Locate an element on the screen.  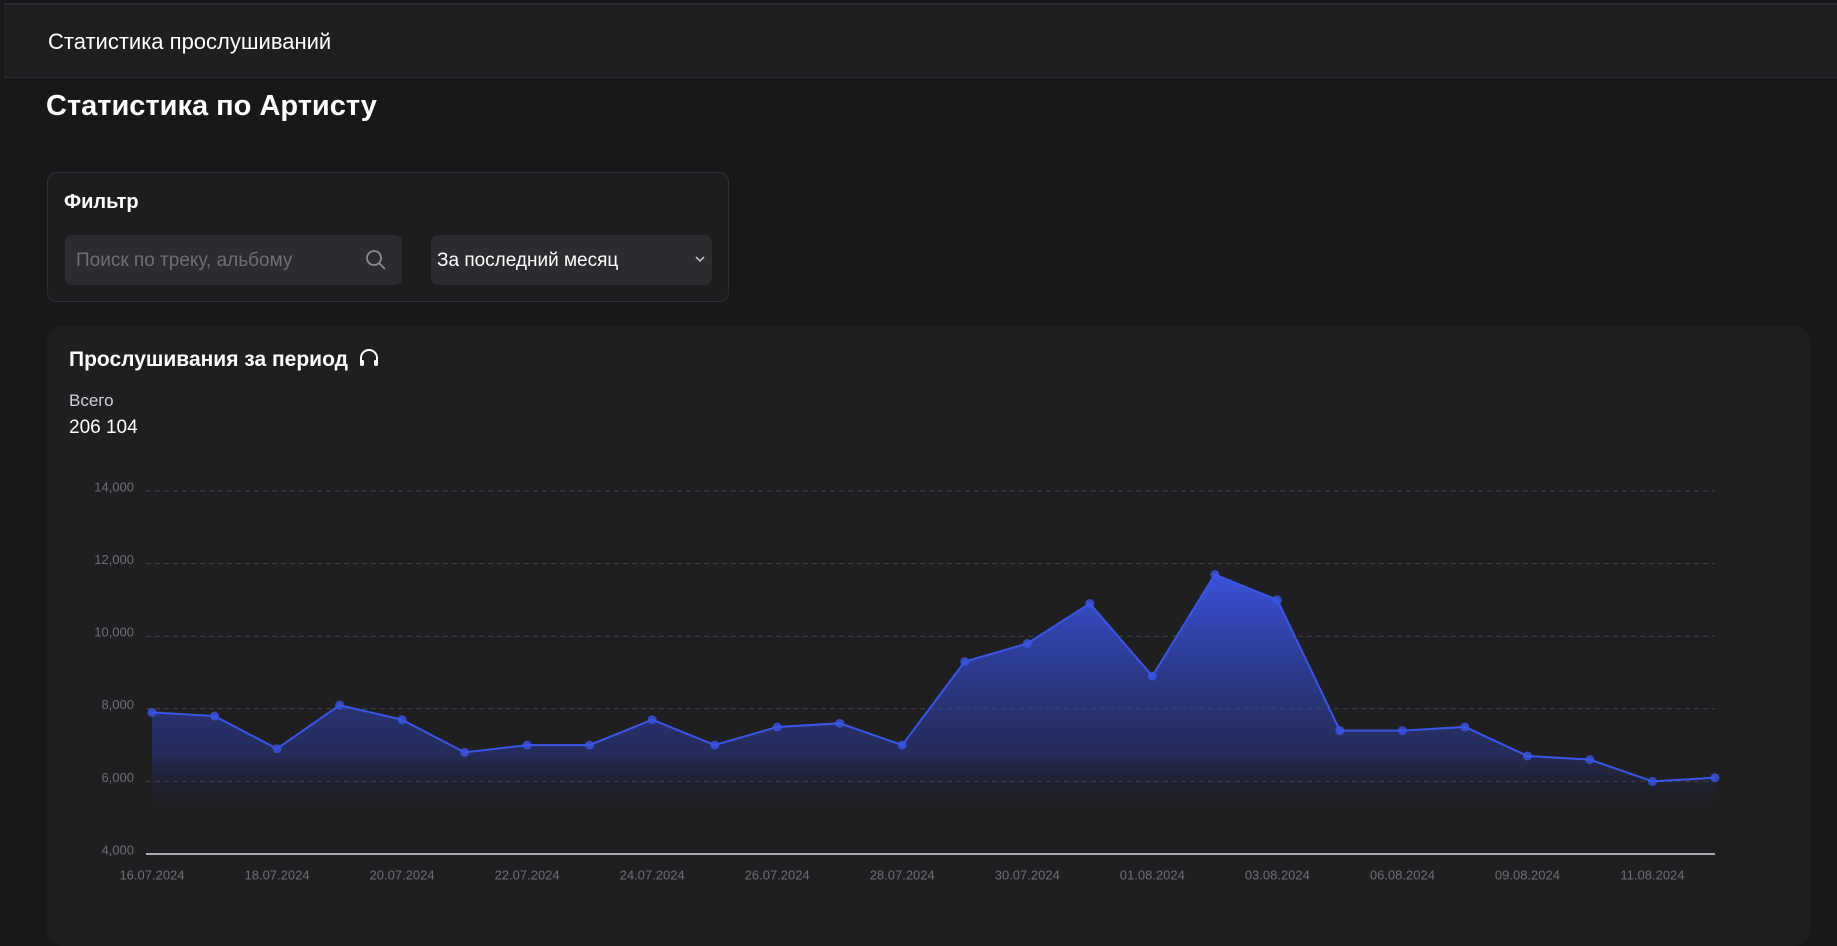
y-tick-label: 12,000 is located at coordinates (114, 559).